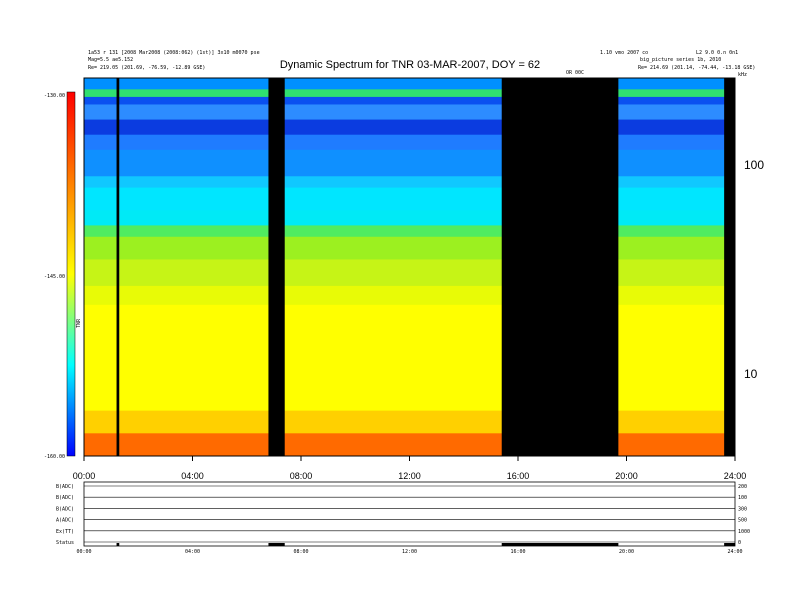  What do you see at coordinates (575, 73) in the screenshot?
I see `sub-label: OR 00C` at bounding box center [575, 73].